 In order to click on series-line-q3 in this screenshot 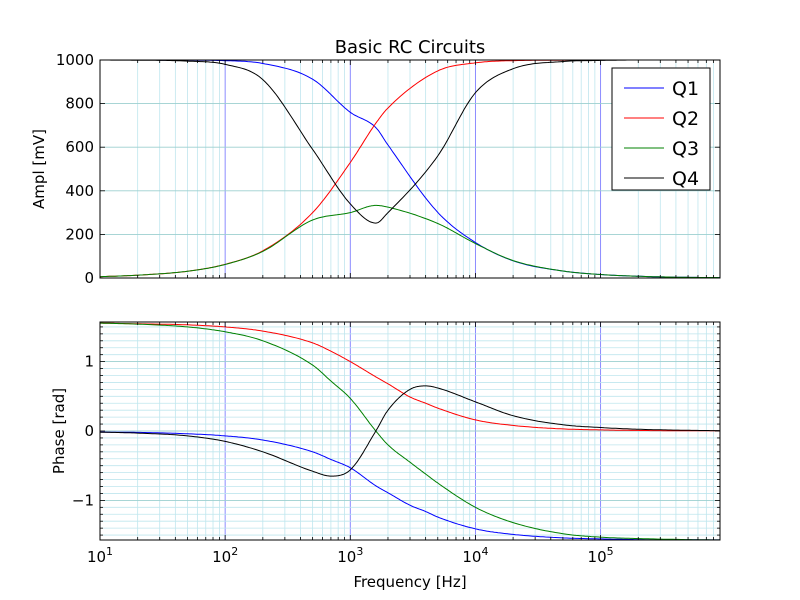, I will do `click(409, 241)`.